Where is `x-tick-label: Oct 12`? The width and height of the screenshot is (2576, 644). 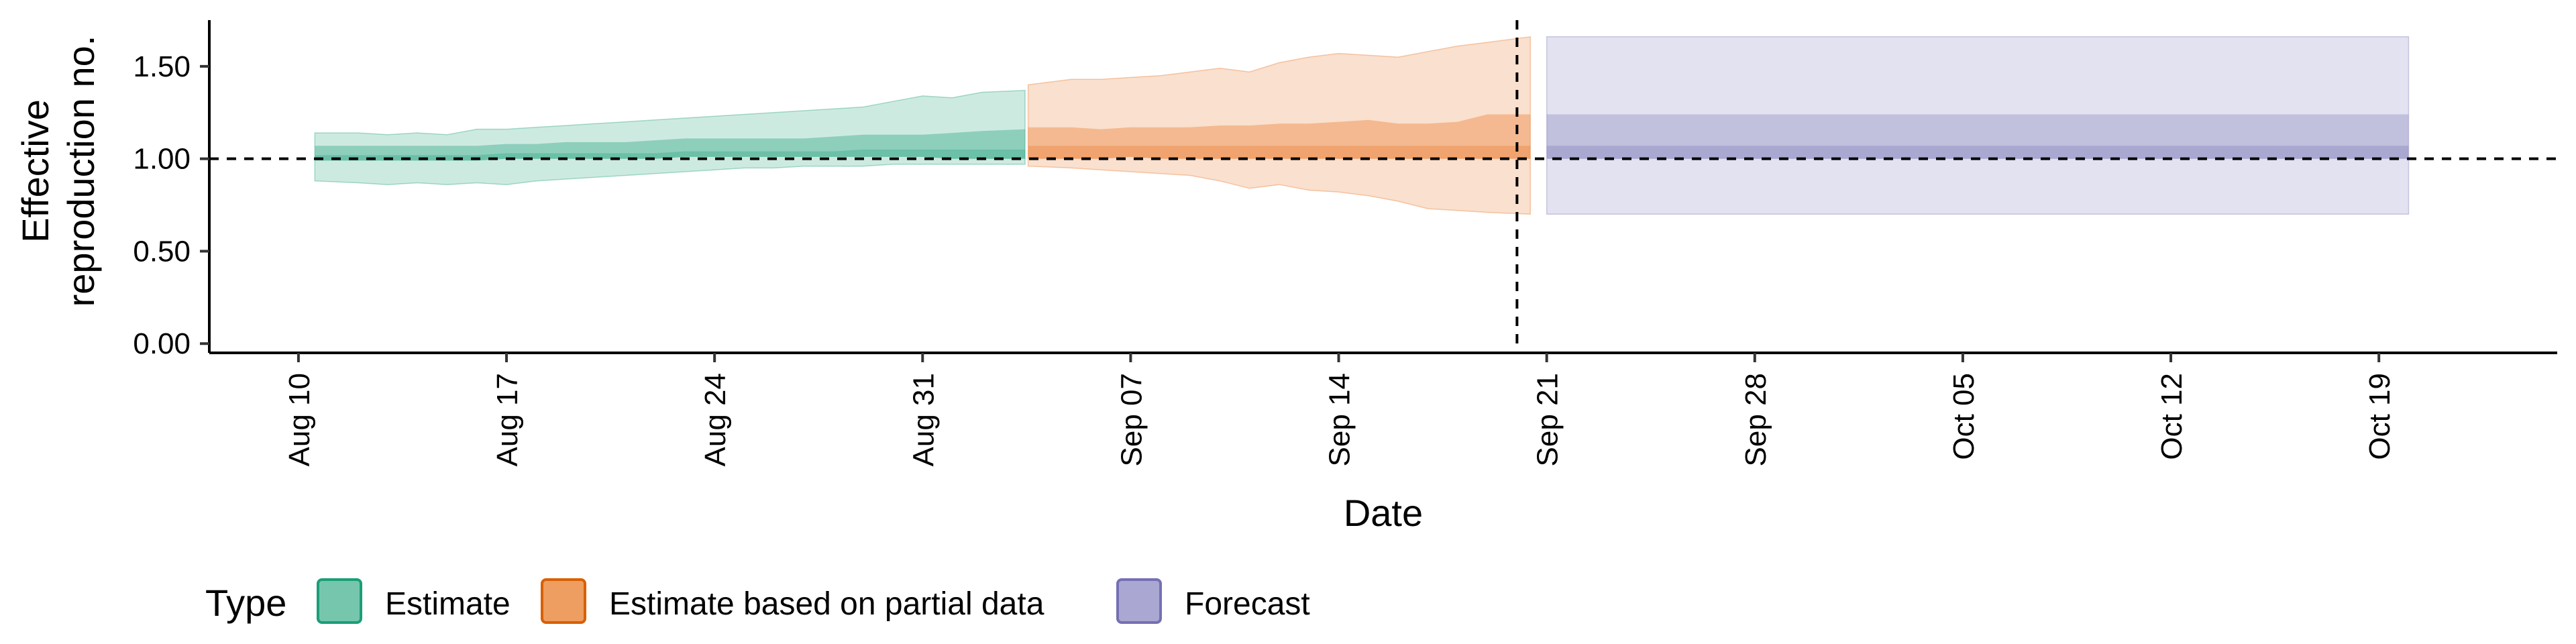
x-tick-label: Oct 12 is located at coordinates (2171, 416).